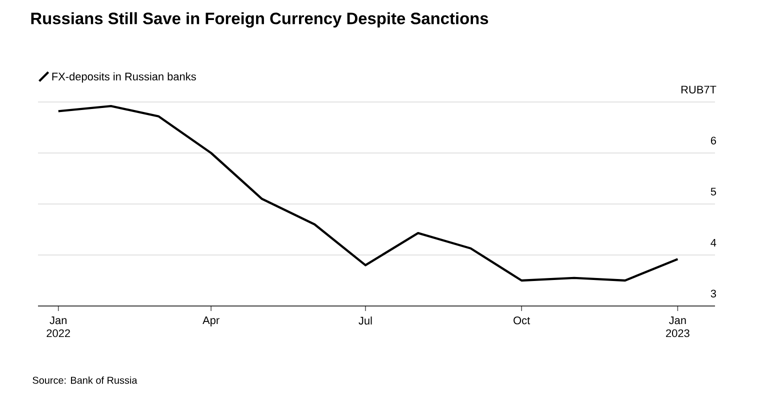  I want to click on y-tick-label: 6, so click(713, 140).